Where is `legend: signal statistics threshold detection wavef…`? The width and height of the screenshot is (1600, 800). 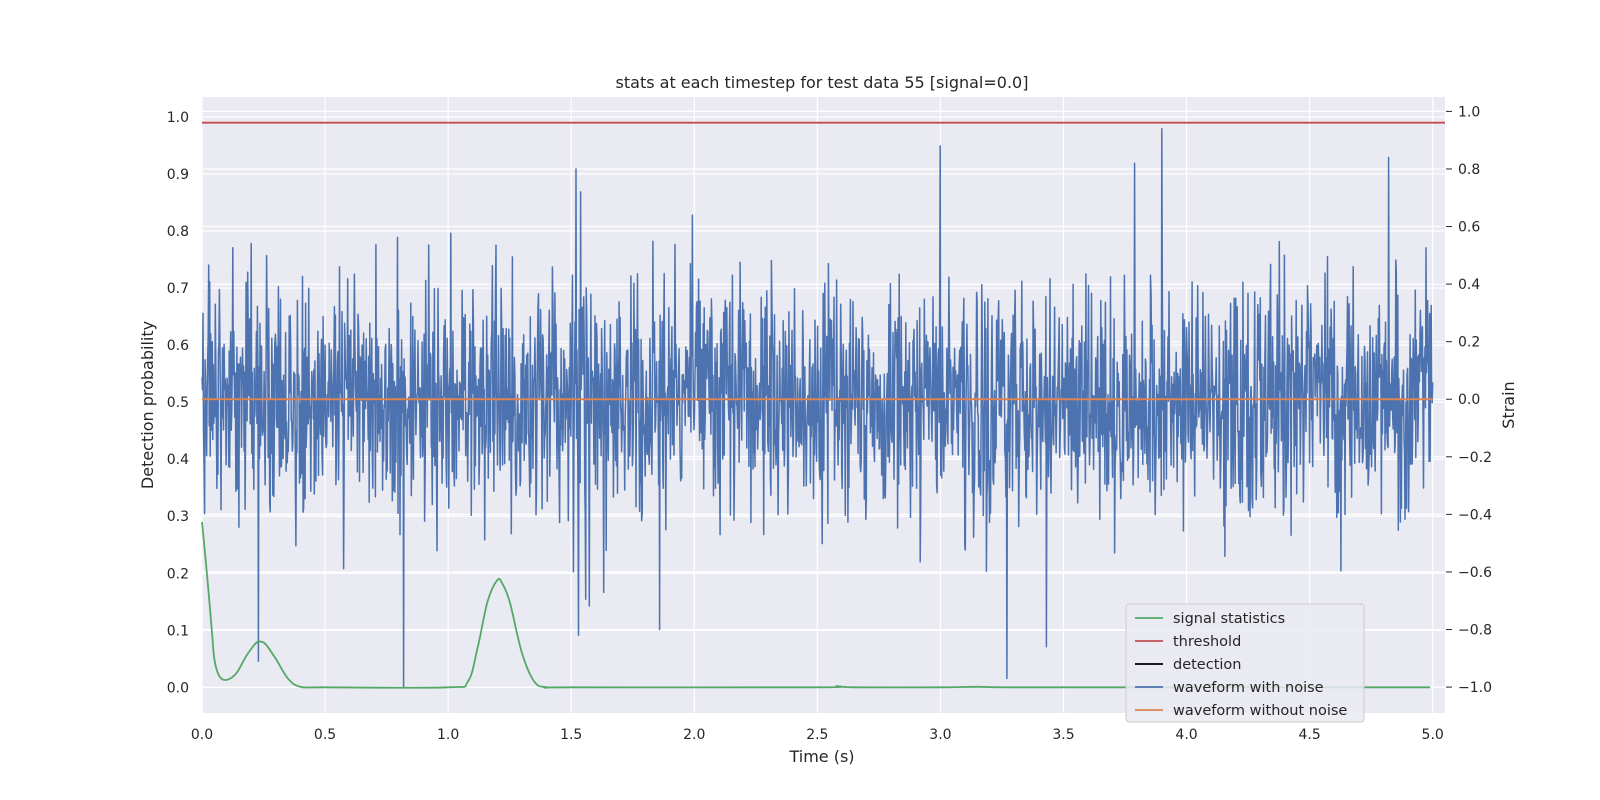
legend: signal statistics threshold detection wavef… is located at coordinates (1245, 663).